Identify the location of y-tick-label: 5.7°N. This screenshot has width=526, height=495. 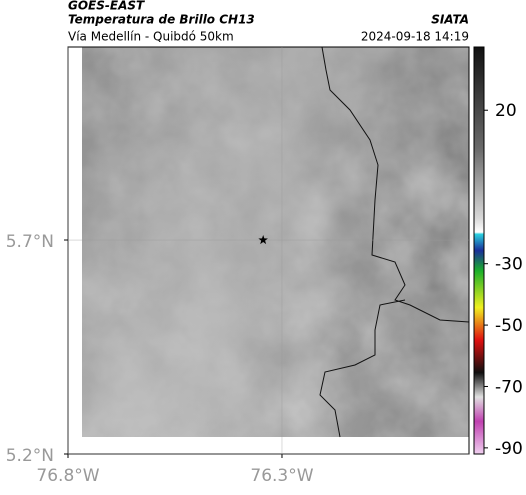
(30, 242).